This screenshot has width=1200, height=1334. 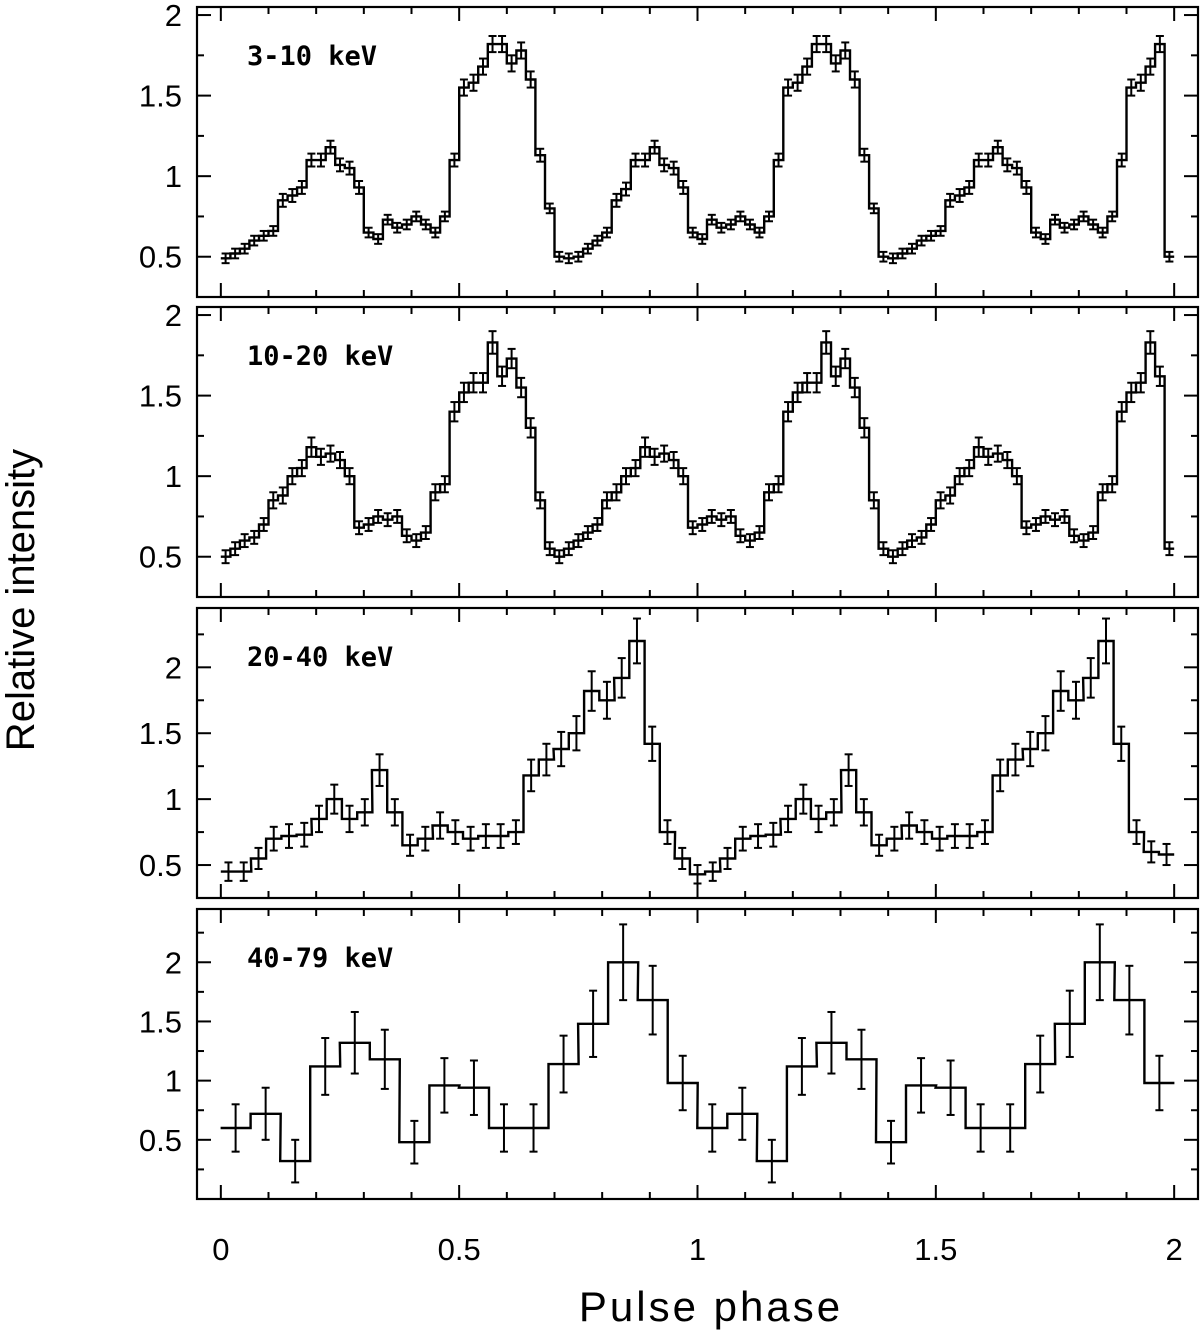 What do you see at coordinates (1174, 1249) in the screenshot?
I see `x-tick-label: 2` at bounding box center [1174, 1249].